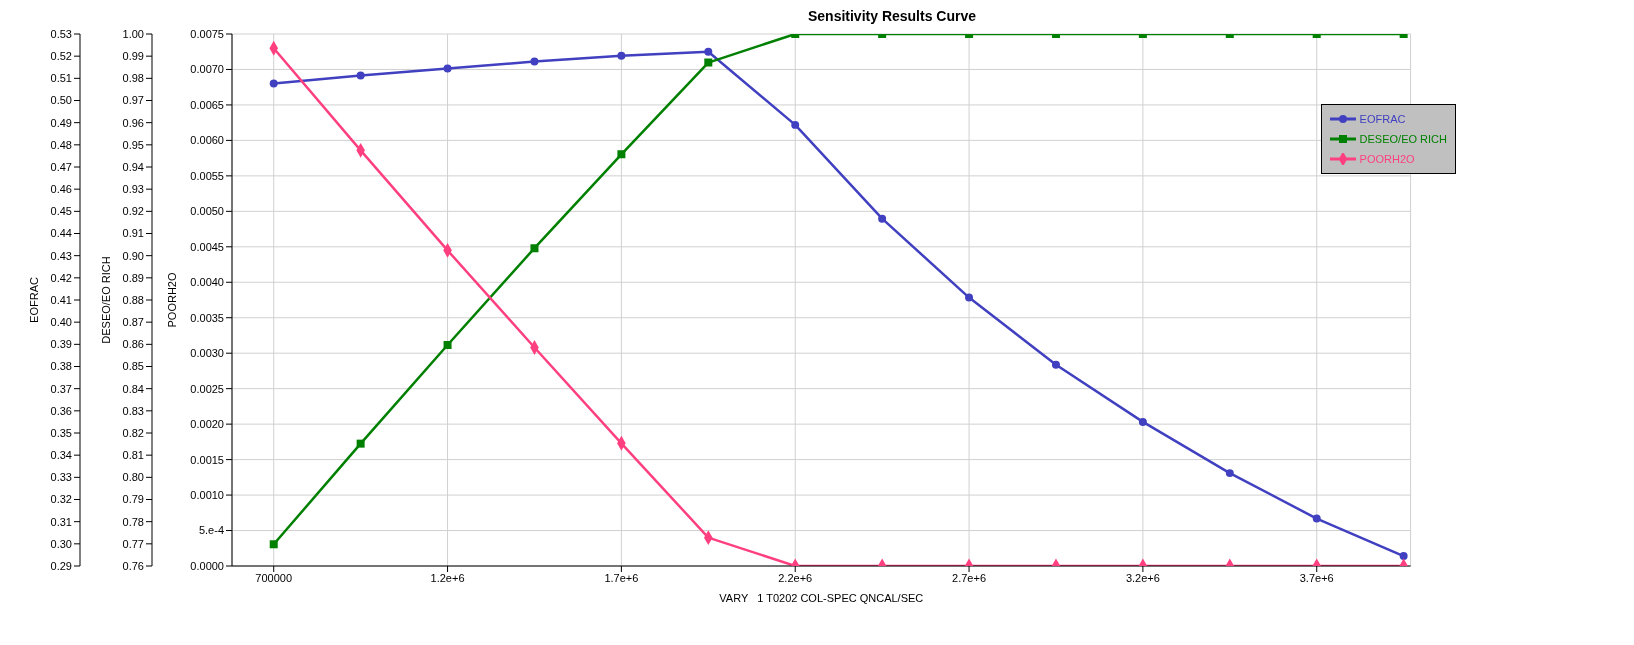 This screenshot has width=1634, height=645. What do you see at coordinates (61, 144) in the screenshot?
I see `y-tick-label: 0.48` at bounding box center [61, 144].